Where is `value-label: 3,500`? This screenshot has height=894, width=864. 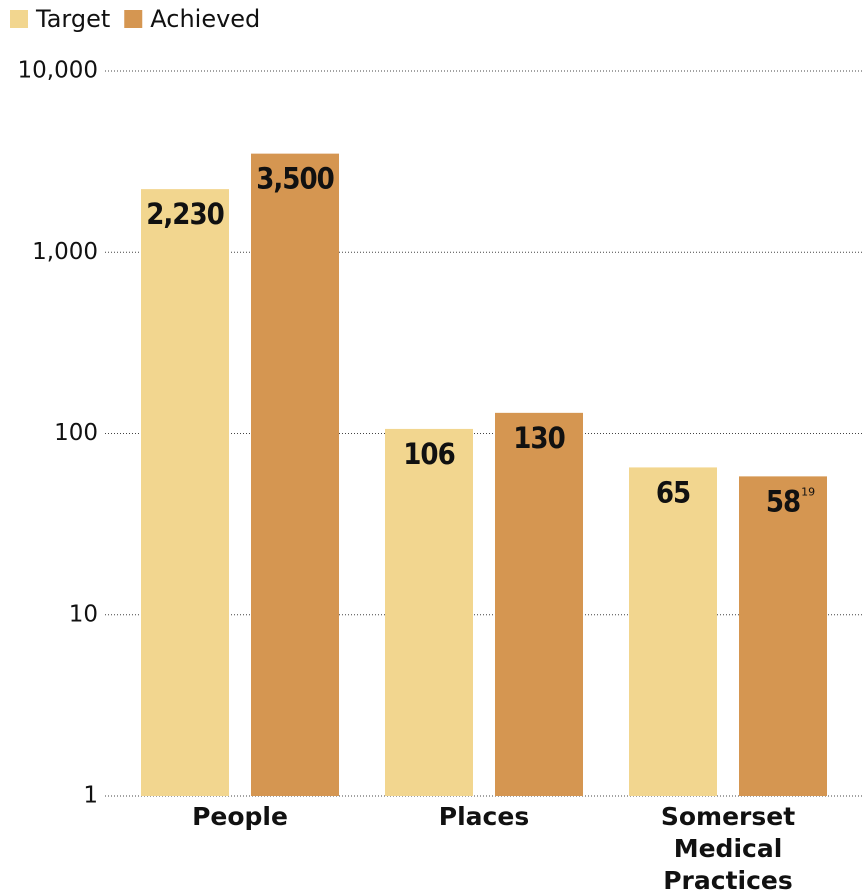
value-label: 3,500 is located at coordinates (295, 179).